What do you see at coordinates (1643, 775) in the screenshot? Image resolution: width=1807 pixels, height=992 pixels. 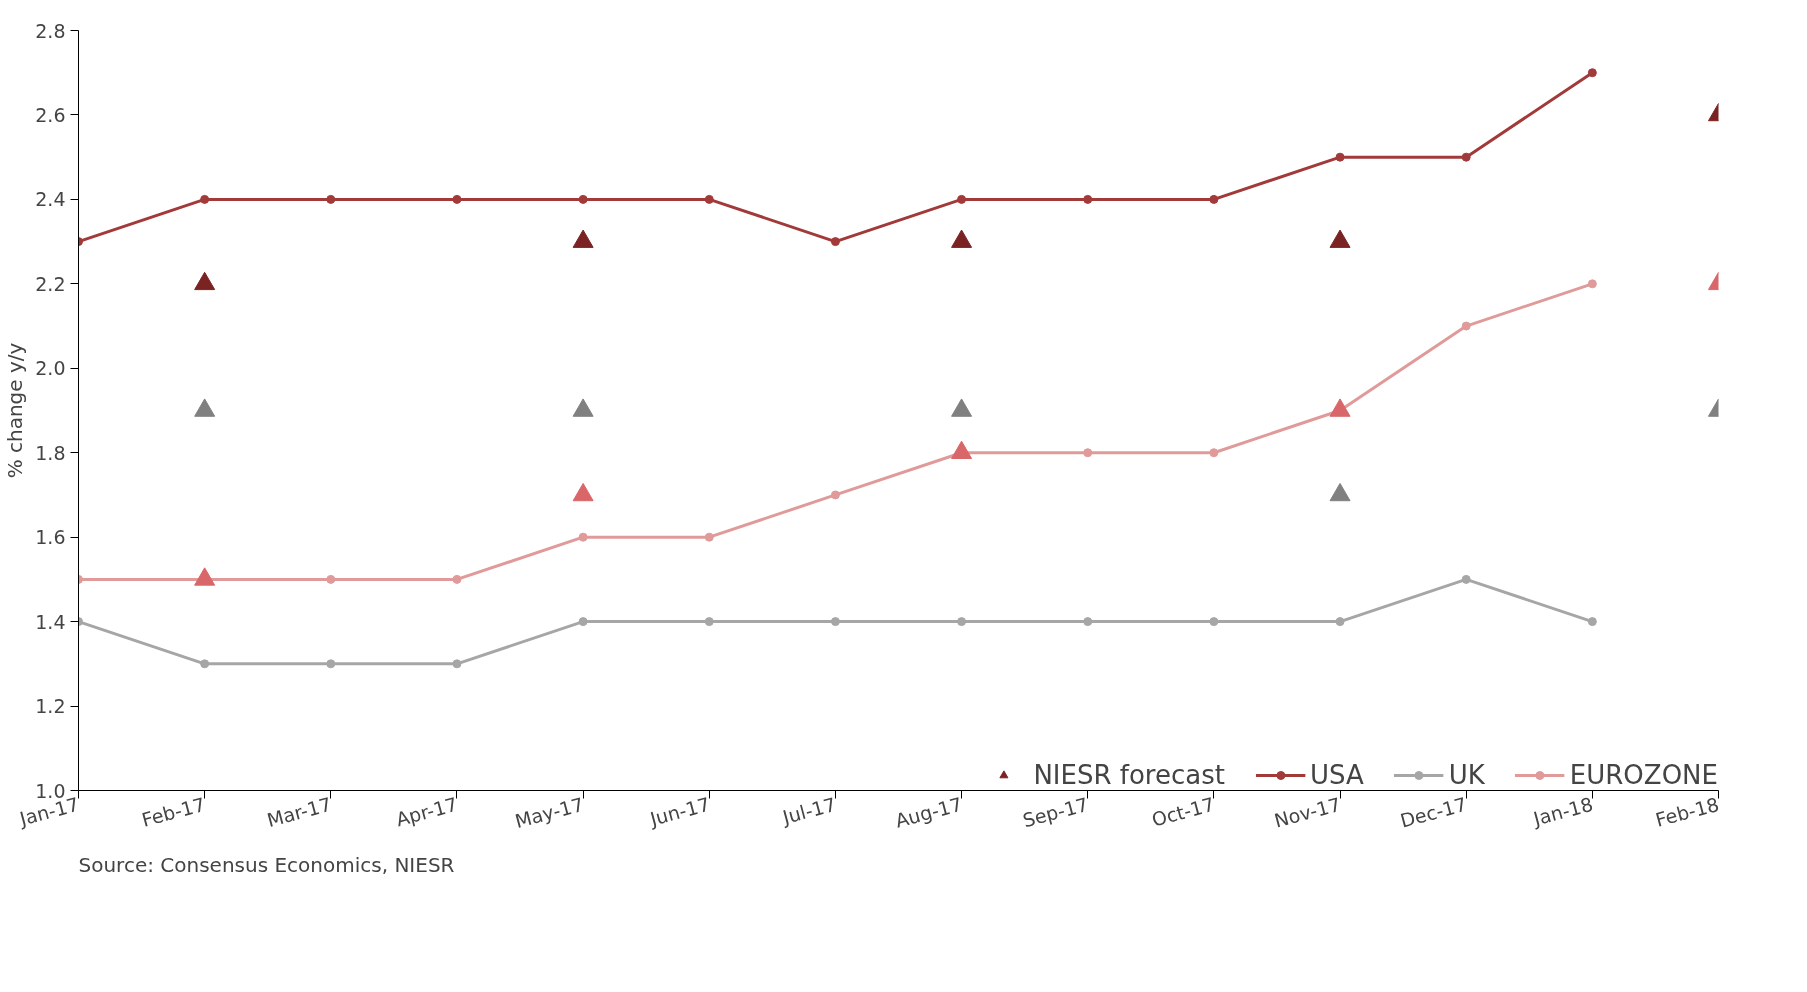 I see `legend-label: EUROZONE` at bounding box center [1643, 775].